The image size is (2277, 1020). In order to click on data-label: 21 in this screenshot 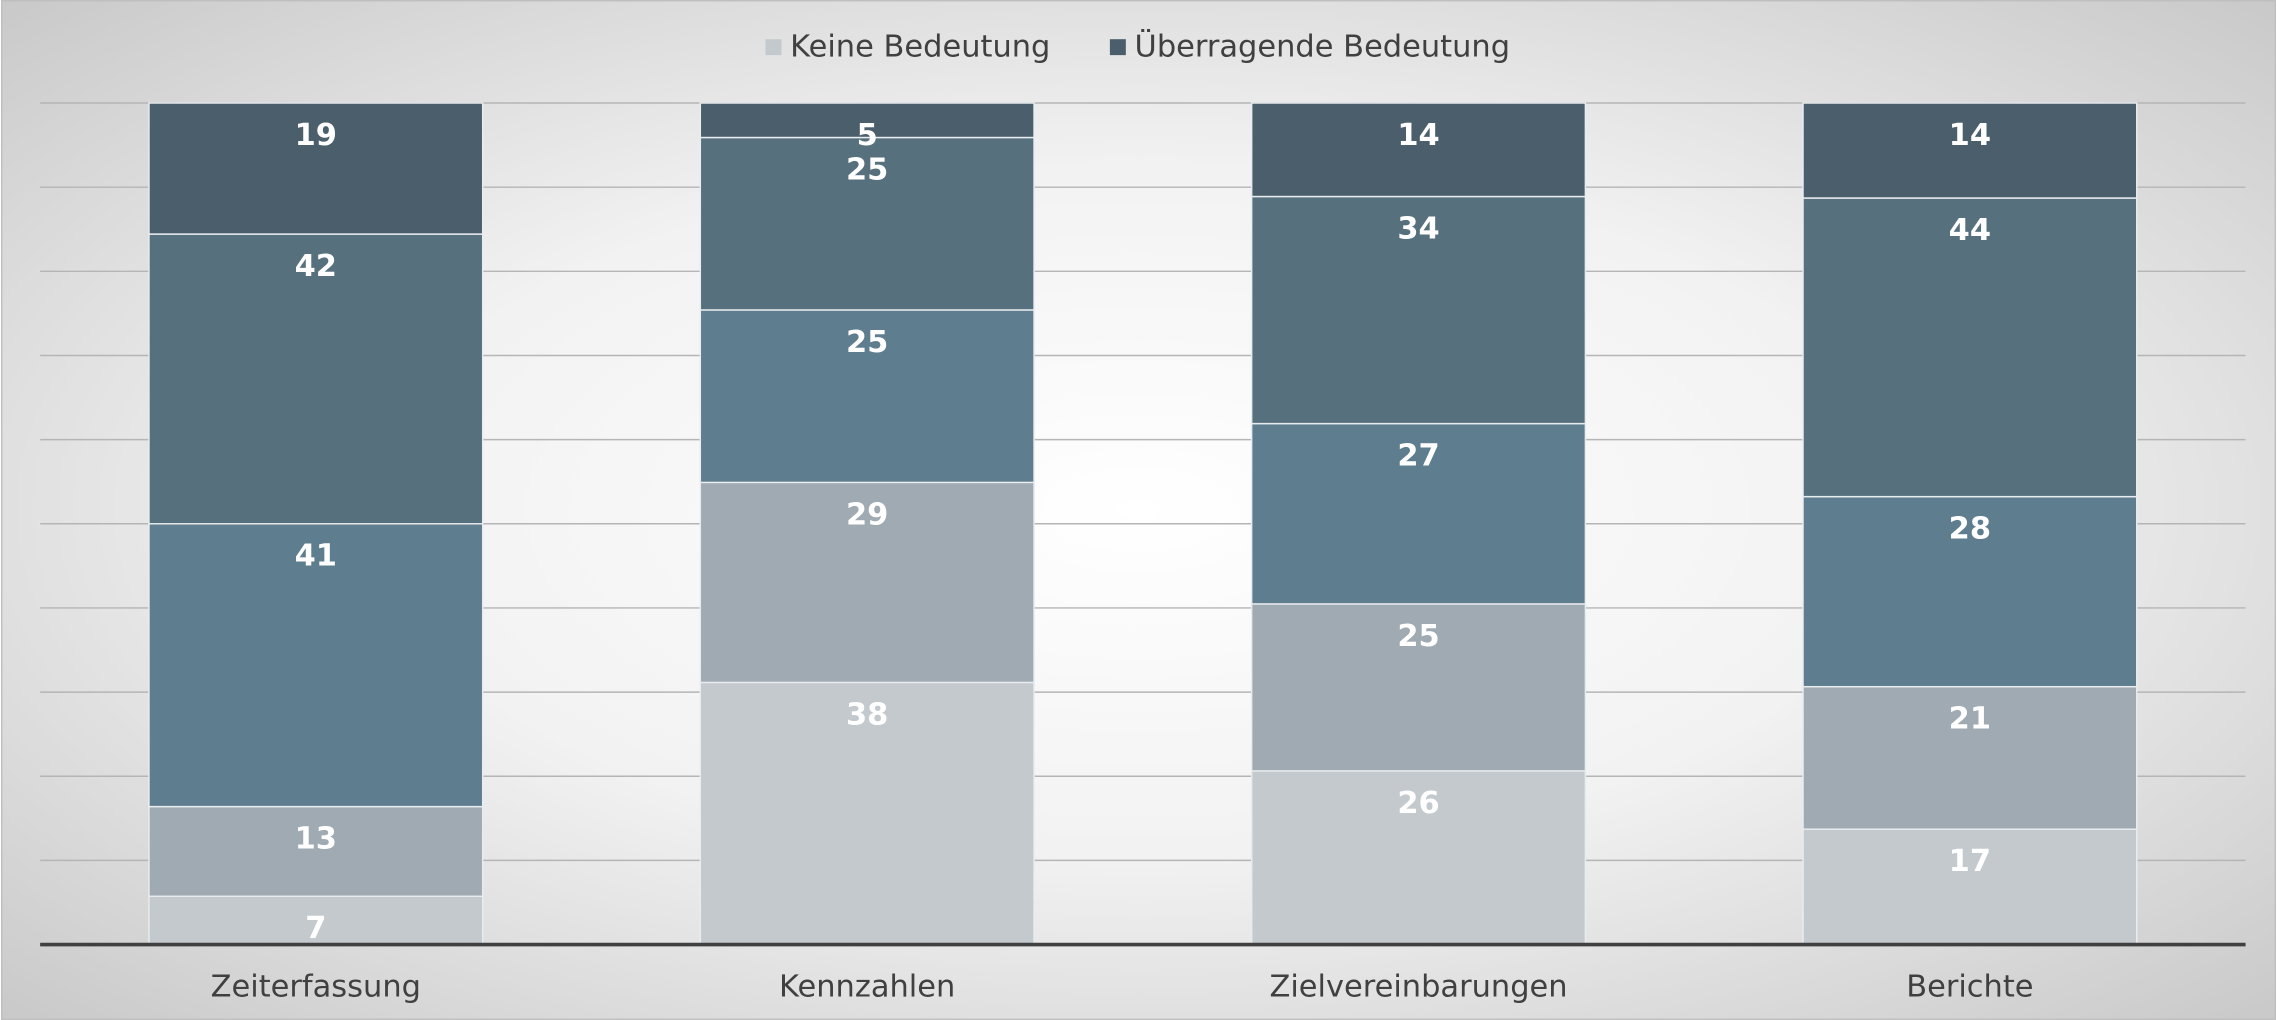, I will do `click(1970, 719)`.